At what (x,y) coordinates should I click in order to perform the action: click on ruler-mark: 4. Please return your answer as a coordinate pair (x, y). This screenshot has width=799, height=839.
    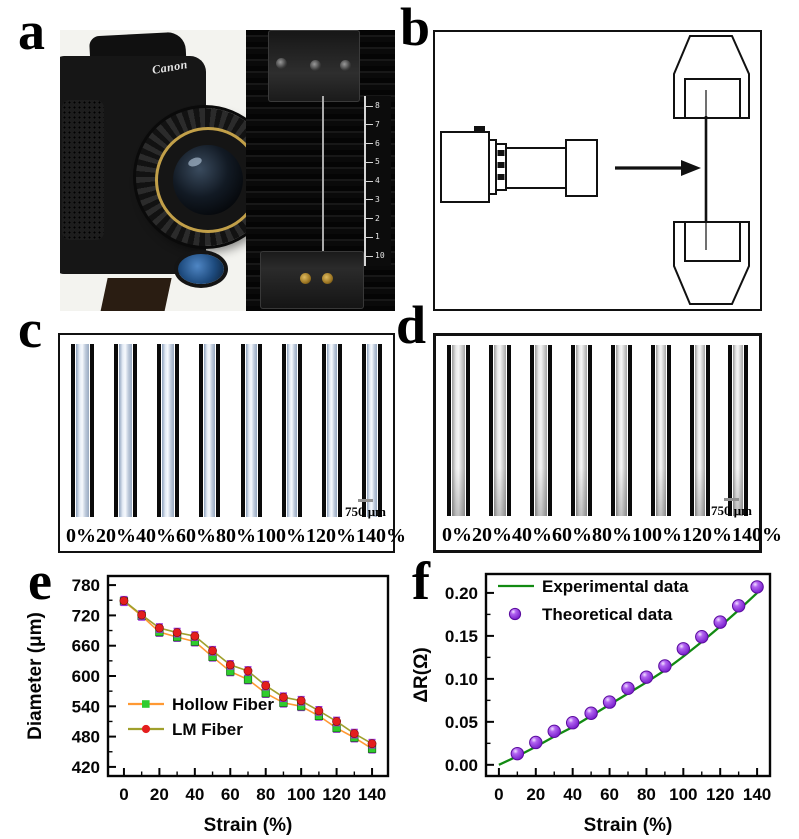
    Looking at the image, I should click on (378, 181).